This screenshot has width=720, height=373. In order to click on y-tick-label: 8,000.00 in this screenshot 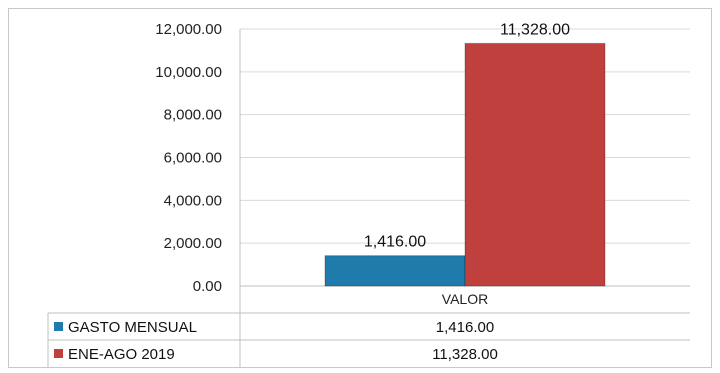, I will do `click(193, 115)`.